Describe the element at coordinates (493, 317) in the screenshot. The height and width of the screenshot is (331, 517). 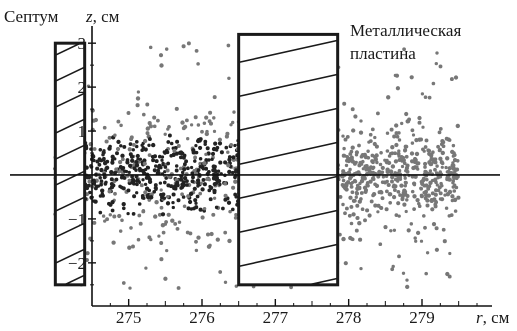
I see `x-axis-title: r, см` at that location.